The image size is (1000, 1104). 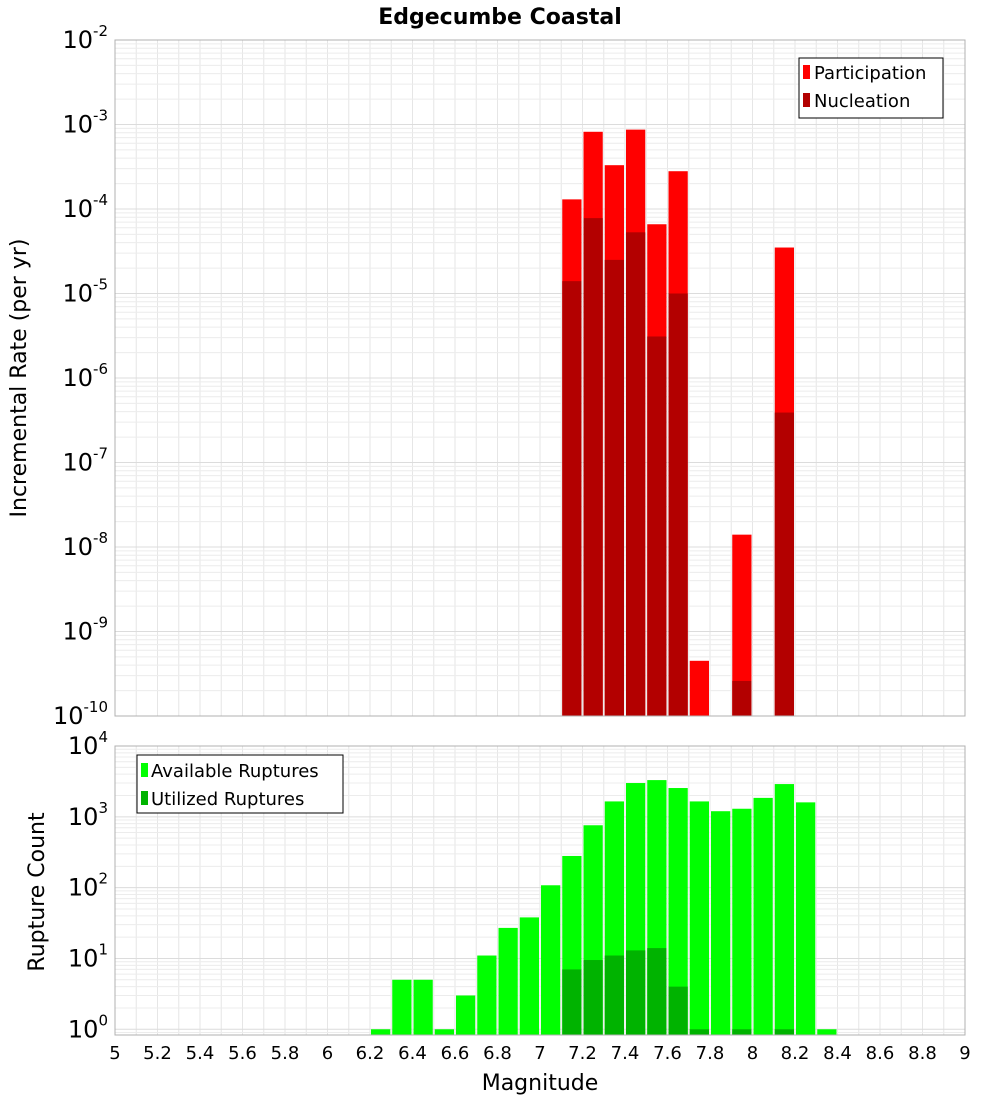 What do you see at coordinates (710, 1053) in the screenshot?
I see `x-tick-label: 7.8` at bounding box center [710, 1053].